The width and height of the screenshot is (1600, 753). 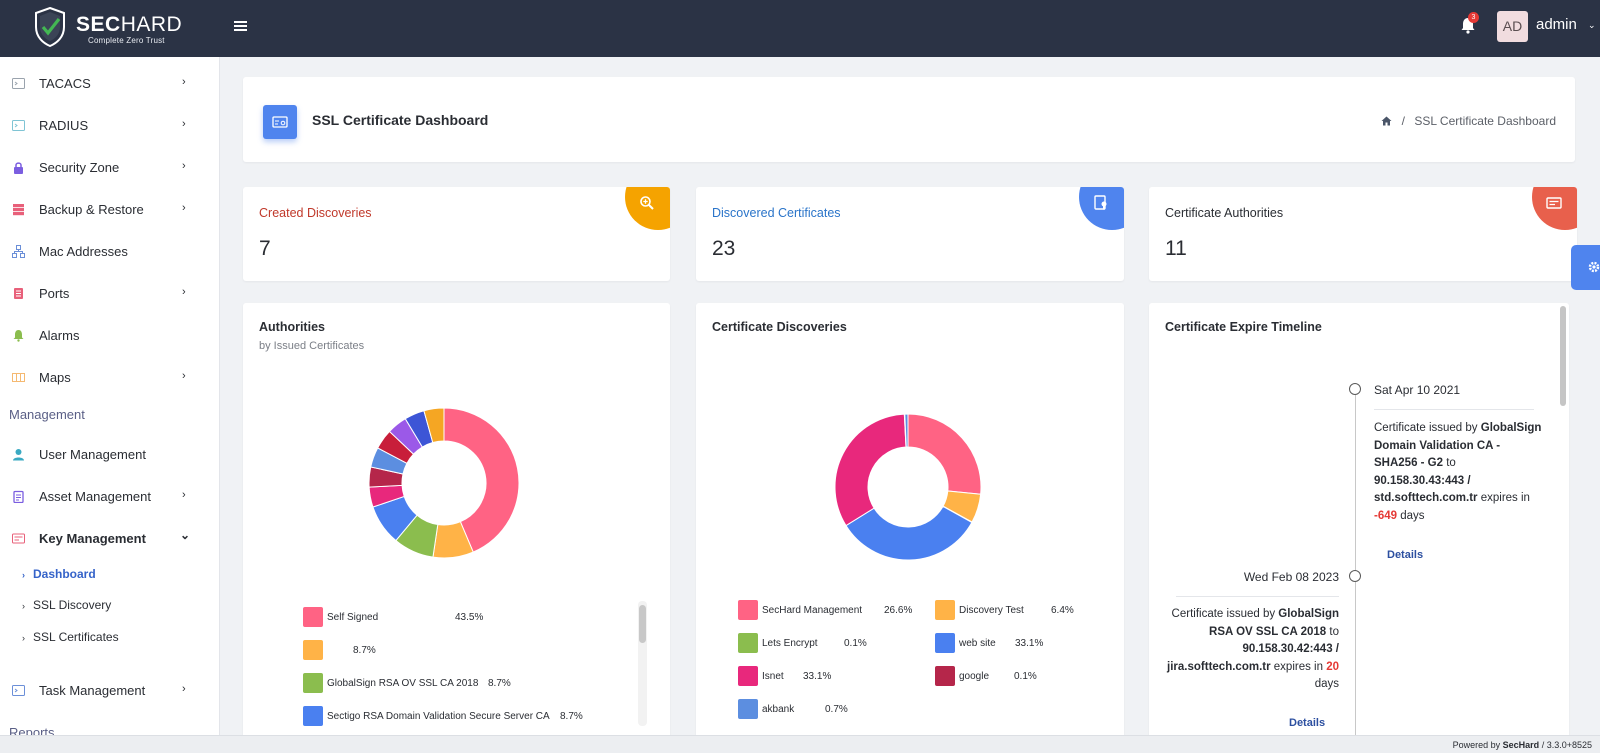 I want to click on scrollbar-thumb, so click(x=642, y=624).